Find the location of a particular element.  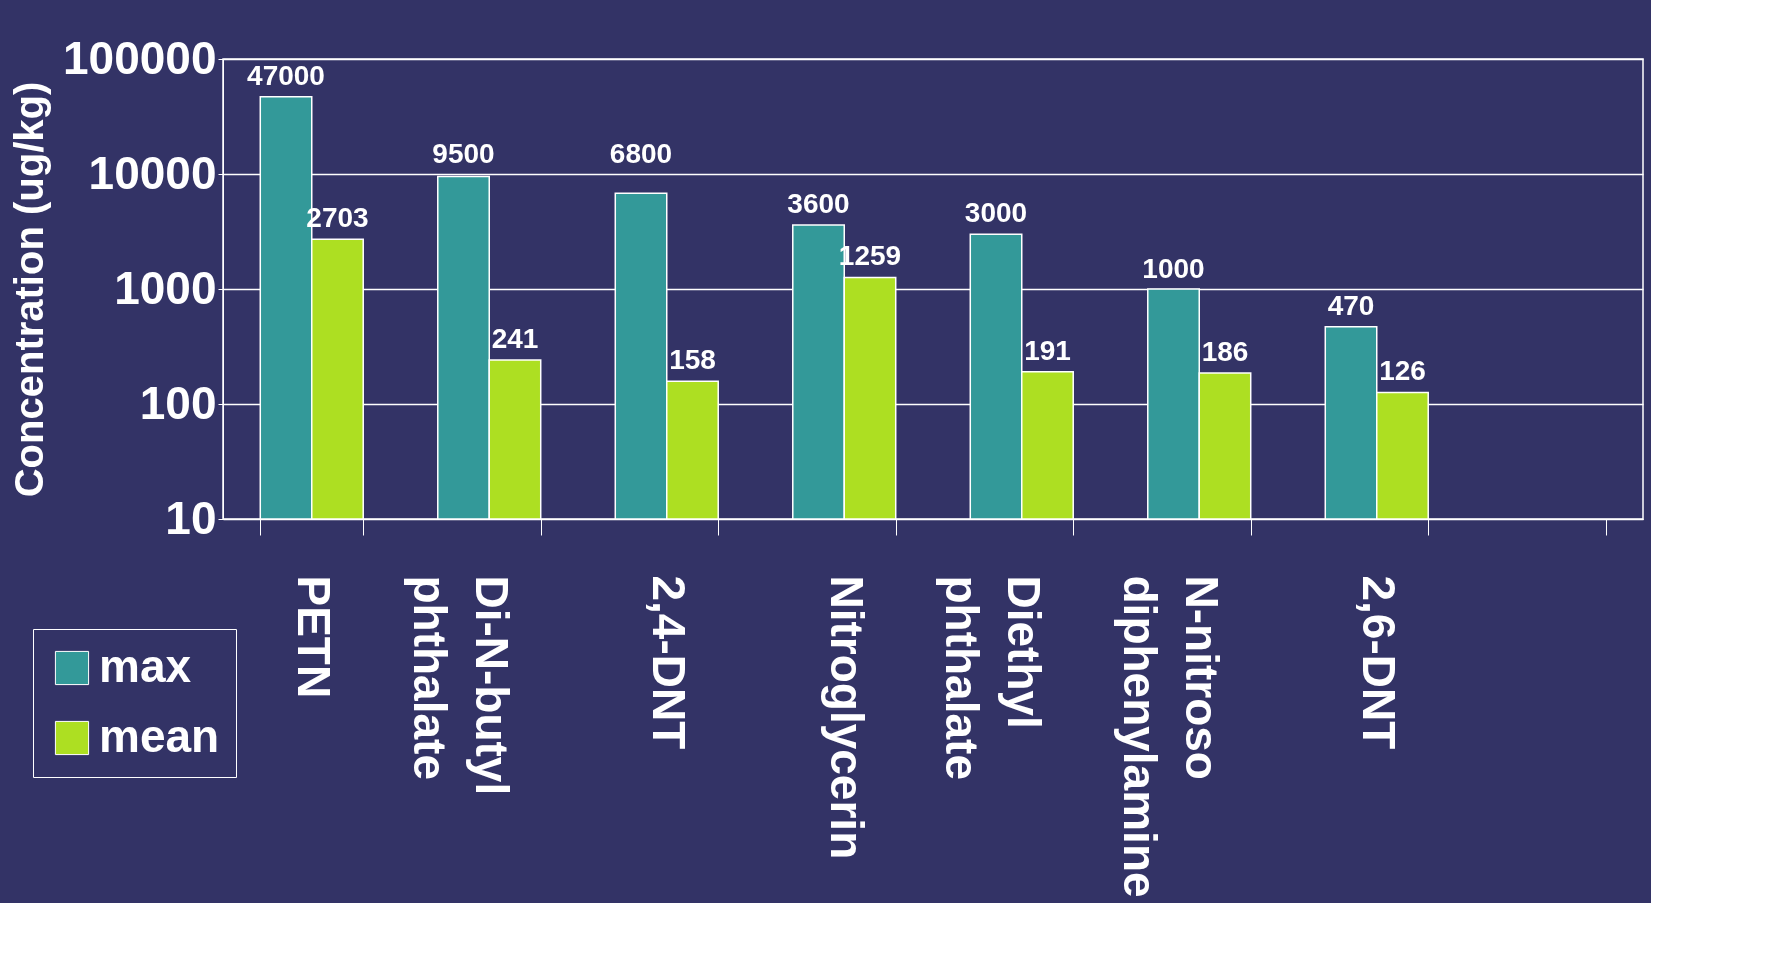

data-label: 3000 is located at coordinates (996, 213).